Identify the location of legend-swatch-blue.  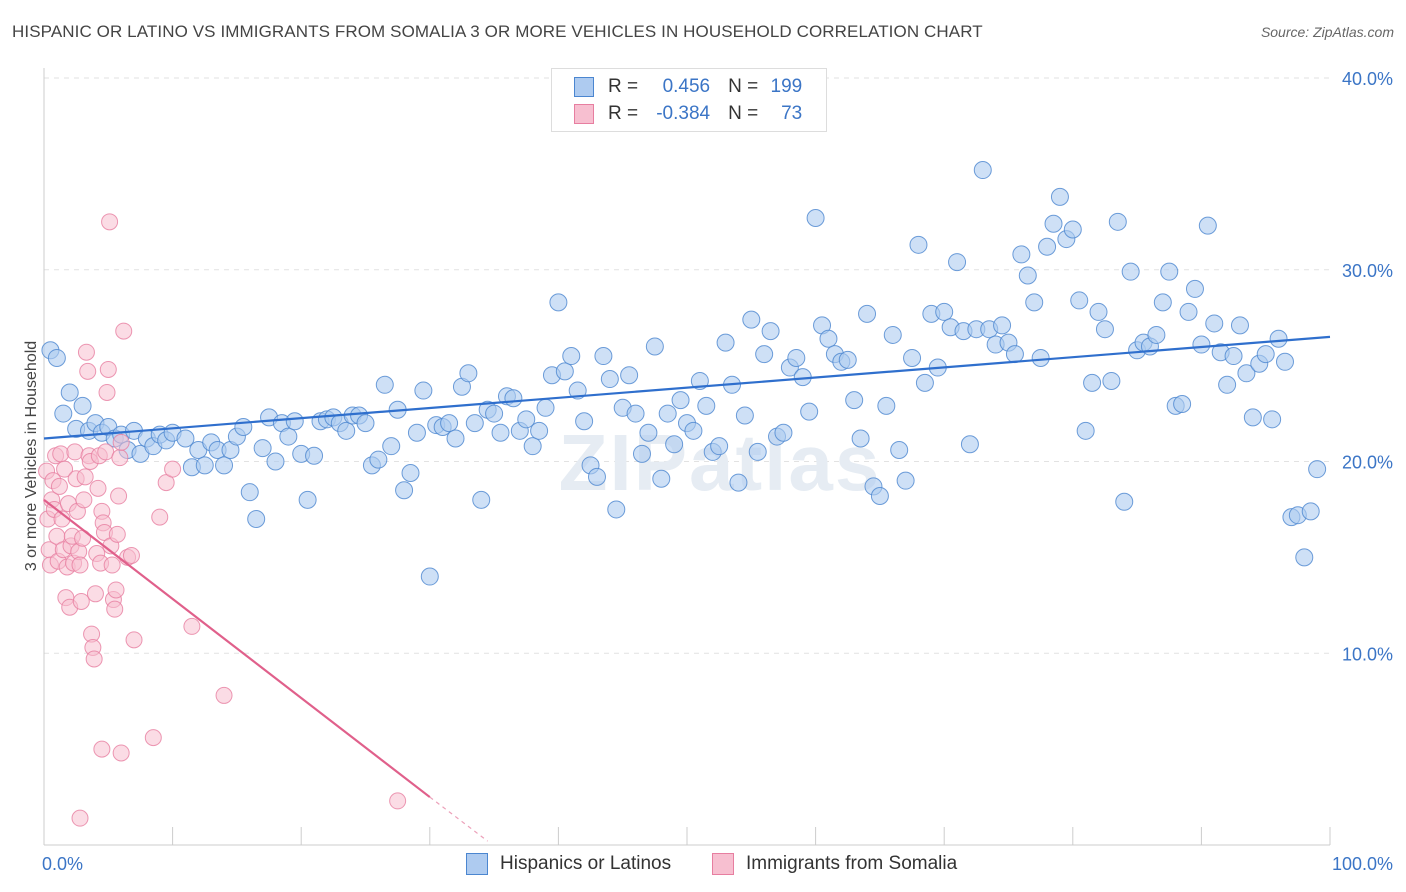
(584, 87).